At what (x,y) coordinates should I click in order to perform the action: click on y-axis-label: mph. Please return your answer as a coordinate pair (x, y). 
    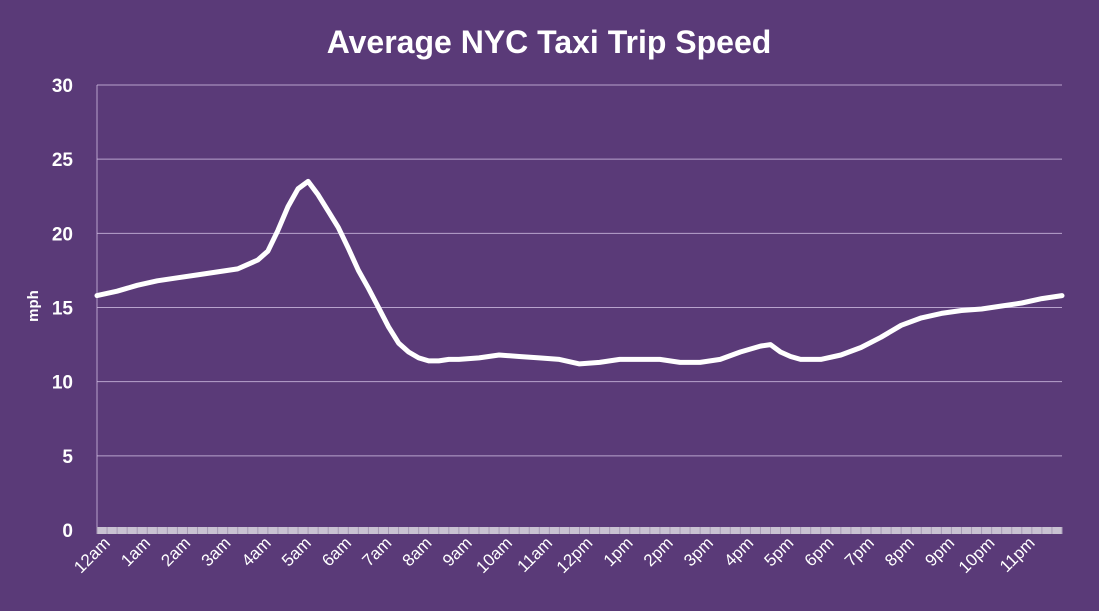
    Looking at the image, I should click on (33, 306).